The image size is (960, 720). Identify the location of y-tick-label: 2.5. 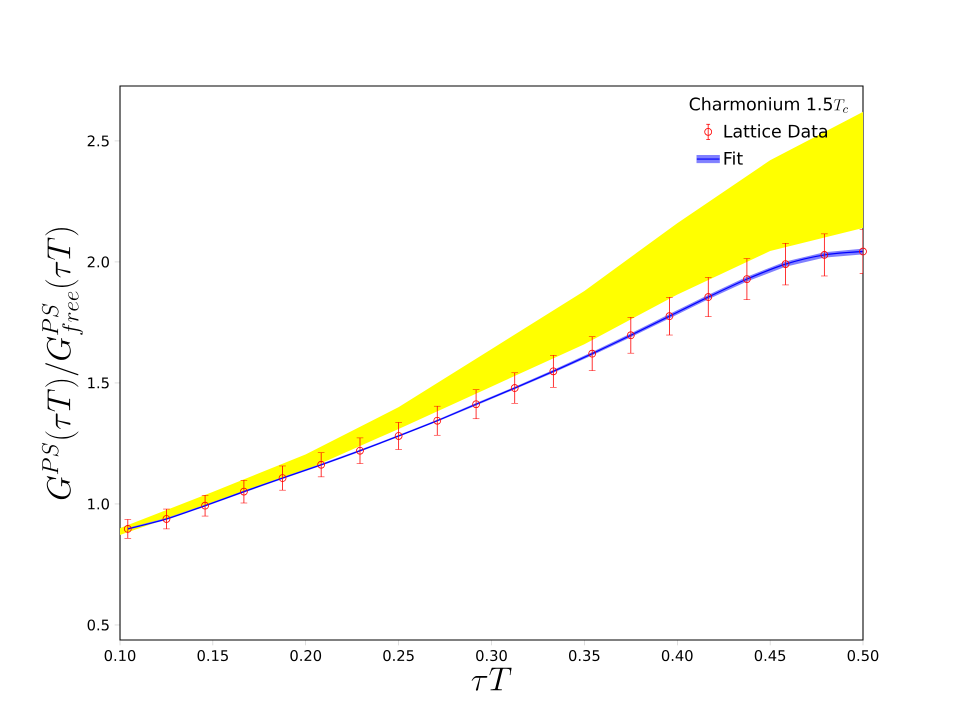
(98, 140).